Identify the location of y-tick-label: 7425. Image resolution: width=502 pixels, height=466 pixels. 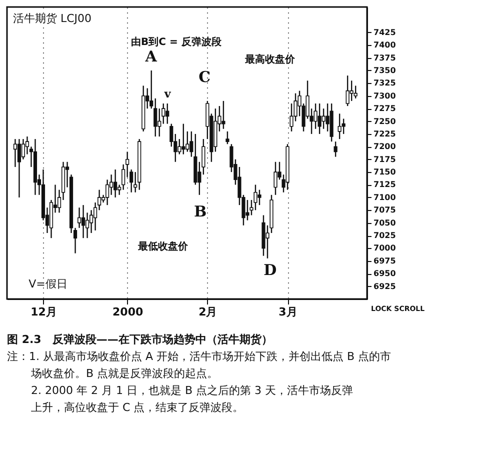
(385, 32).